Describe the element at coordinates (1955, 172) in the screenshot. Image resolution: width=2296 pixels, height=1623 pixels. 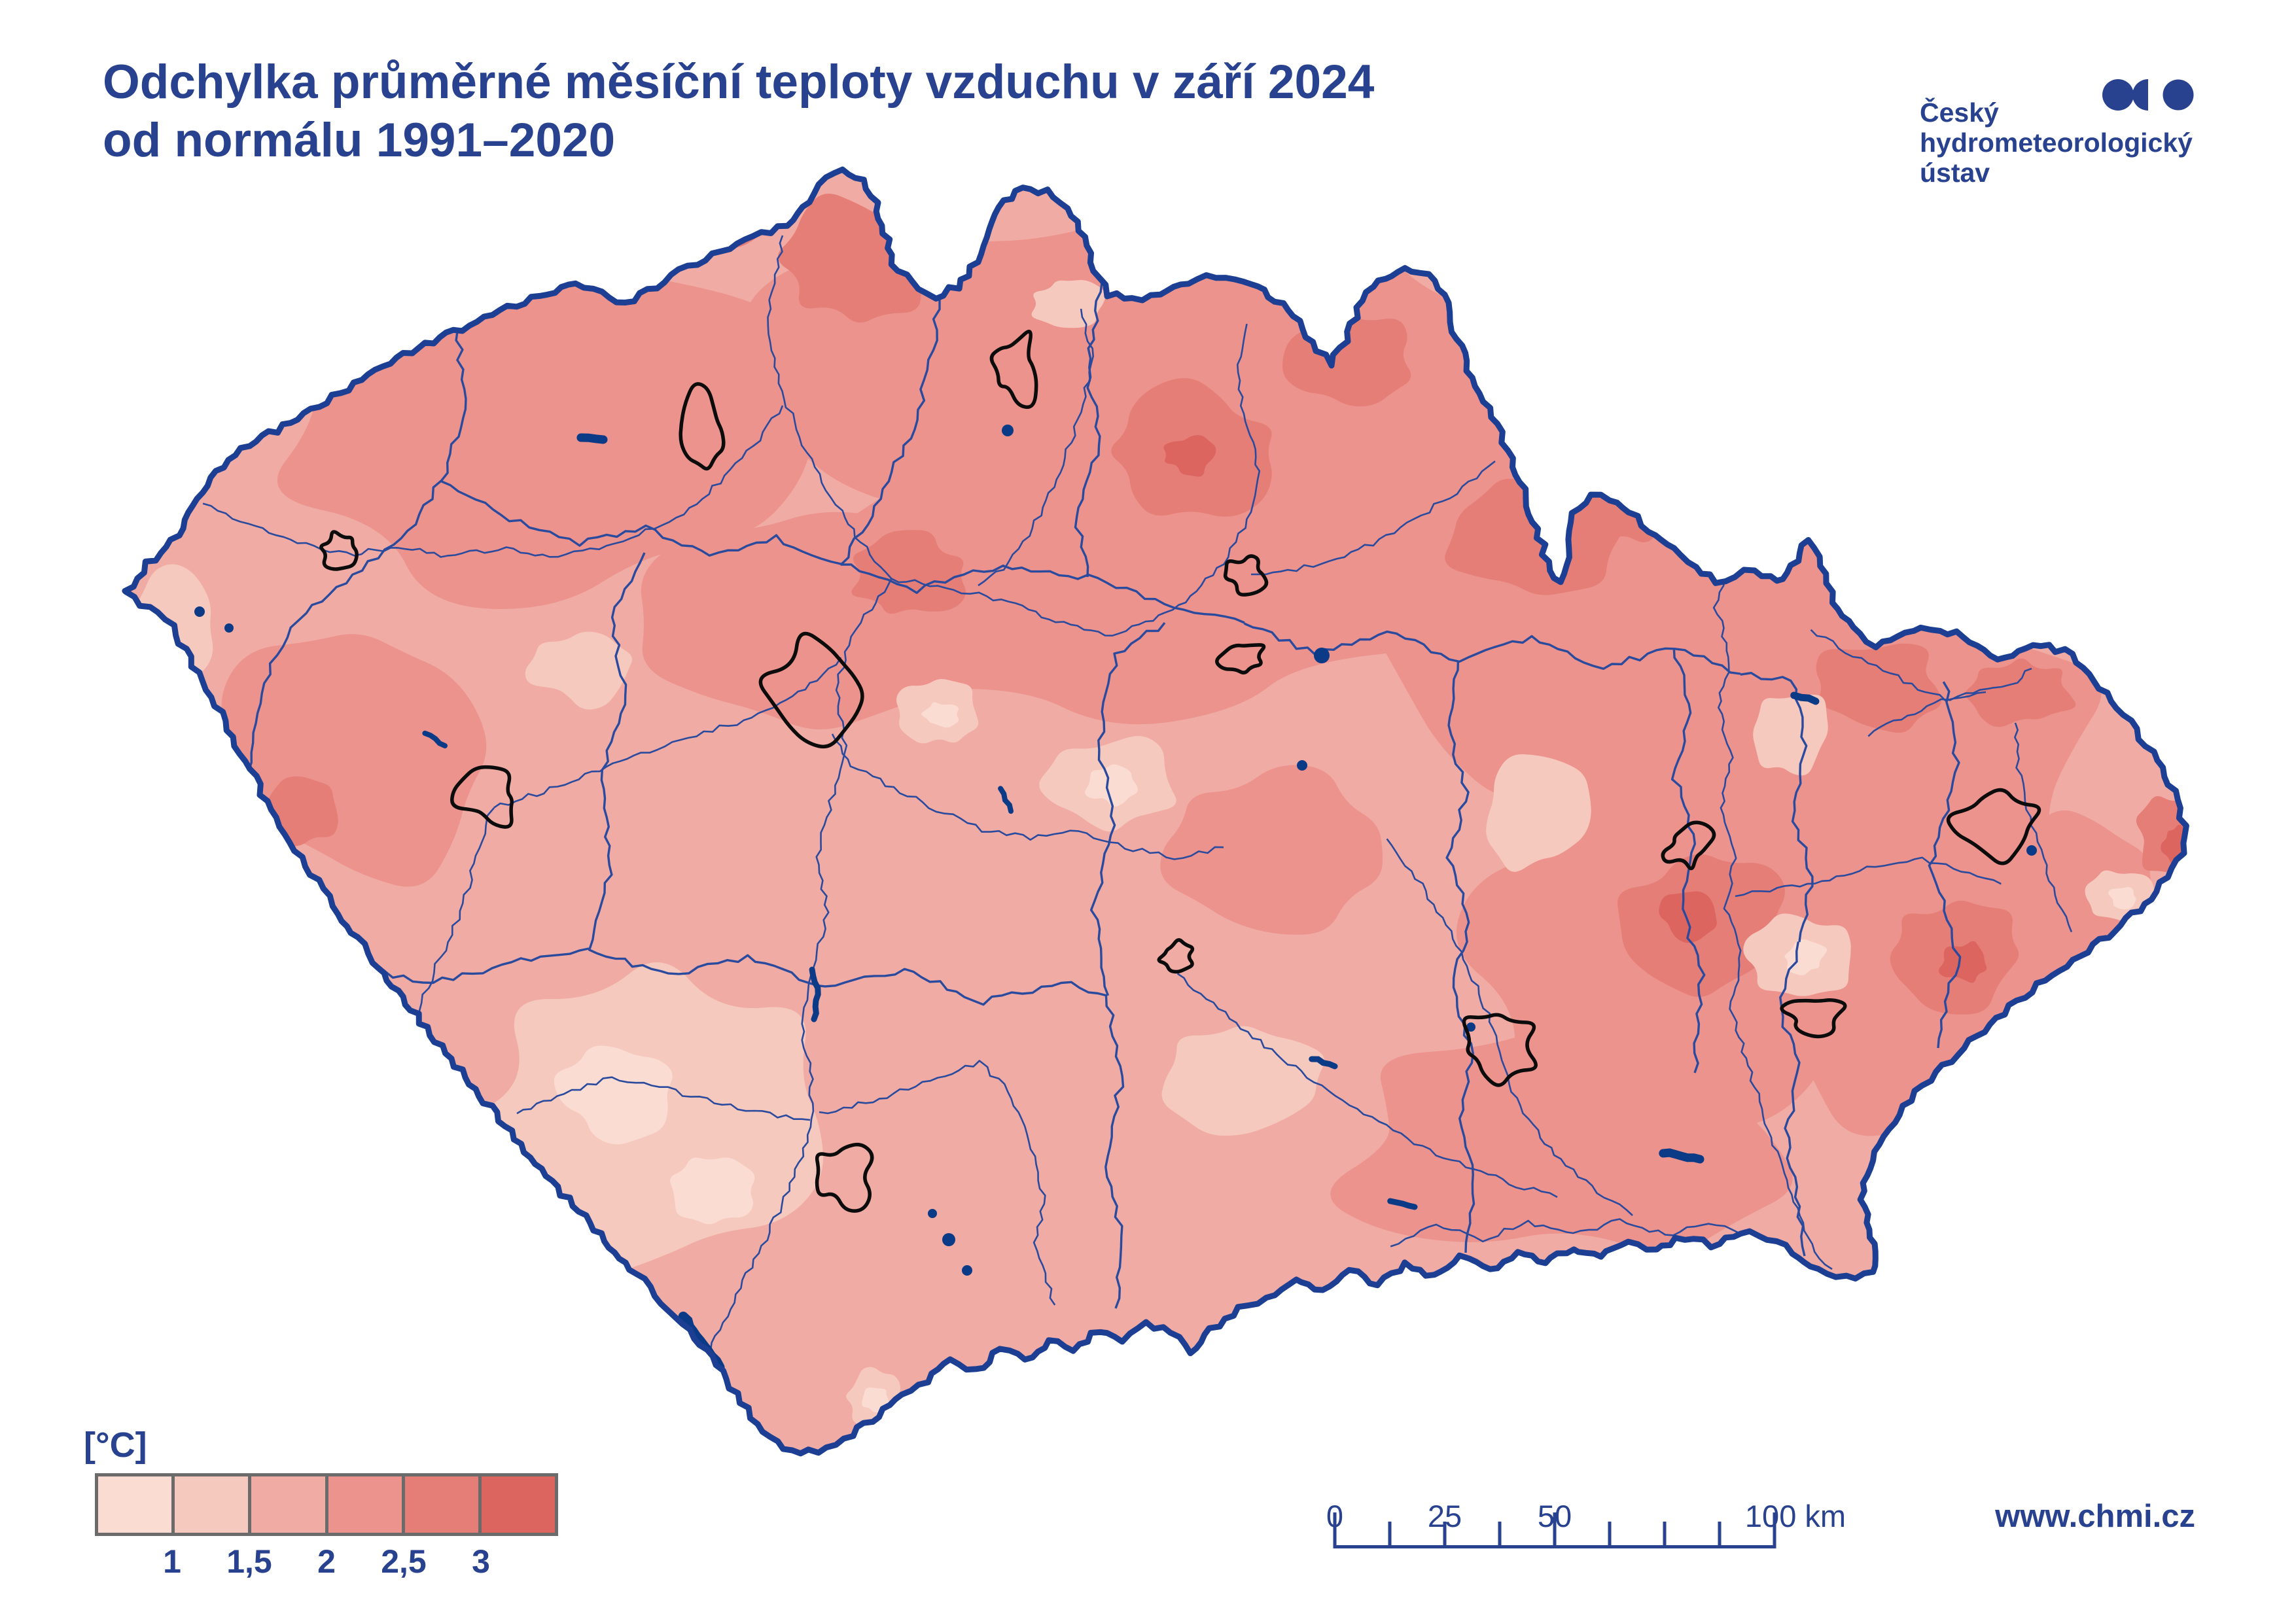
I see `logo-line-3: ústav` at that location.